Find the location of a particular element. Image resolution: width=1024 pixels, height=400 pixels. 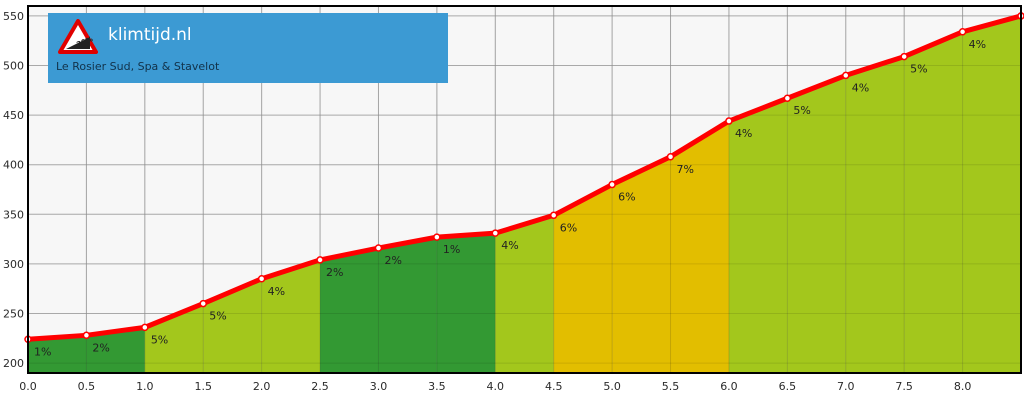

climb-name: Le Rosier Sud, Spa & Stavelot is located at coordinates (138, 66).